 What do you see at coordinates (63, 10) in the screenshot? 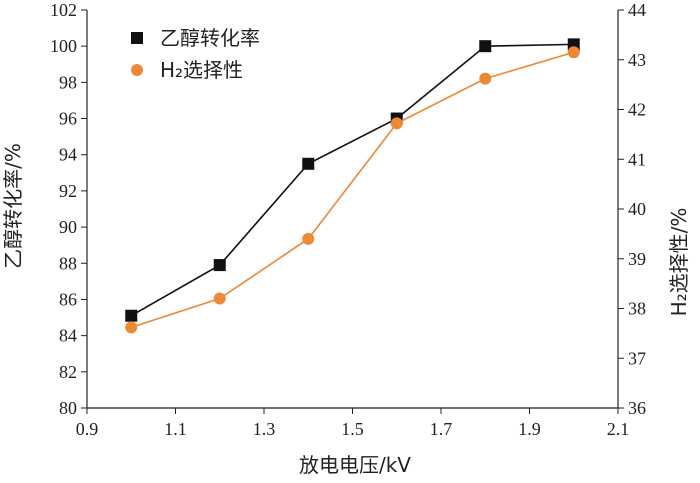
I see `left-y-tick-label: 102` at bounding box center [63, 10].